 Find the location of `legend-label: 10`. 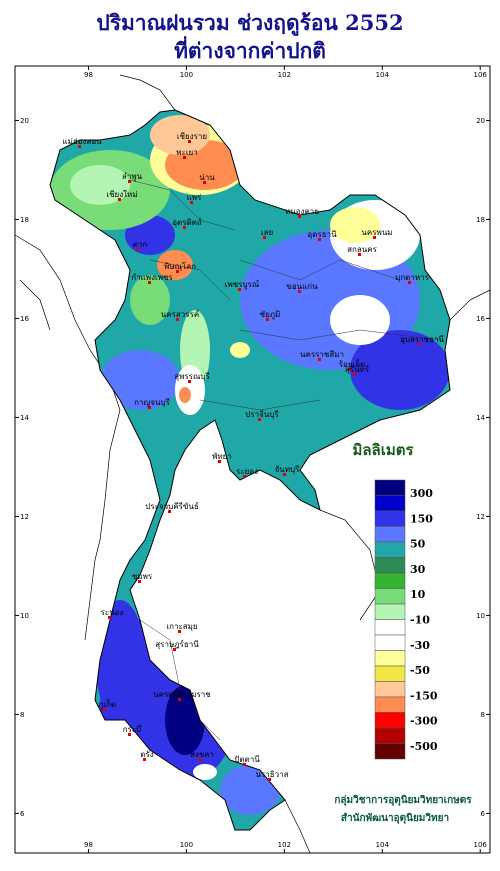

legend-label: 10 is located at coordinates (418, 594).